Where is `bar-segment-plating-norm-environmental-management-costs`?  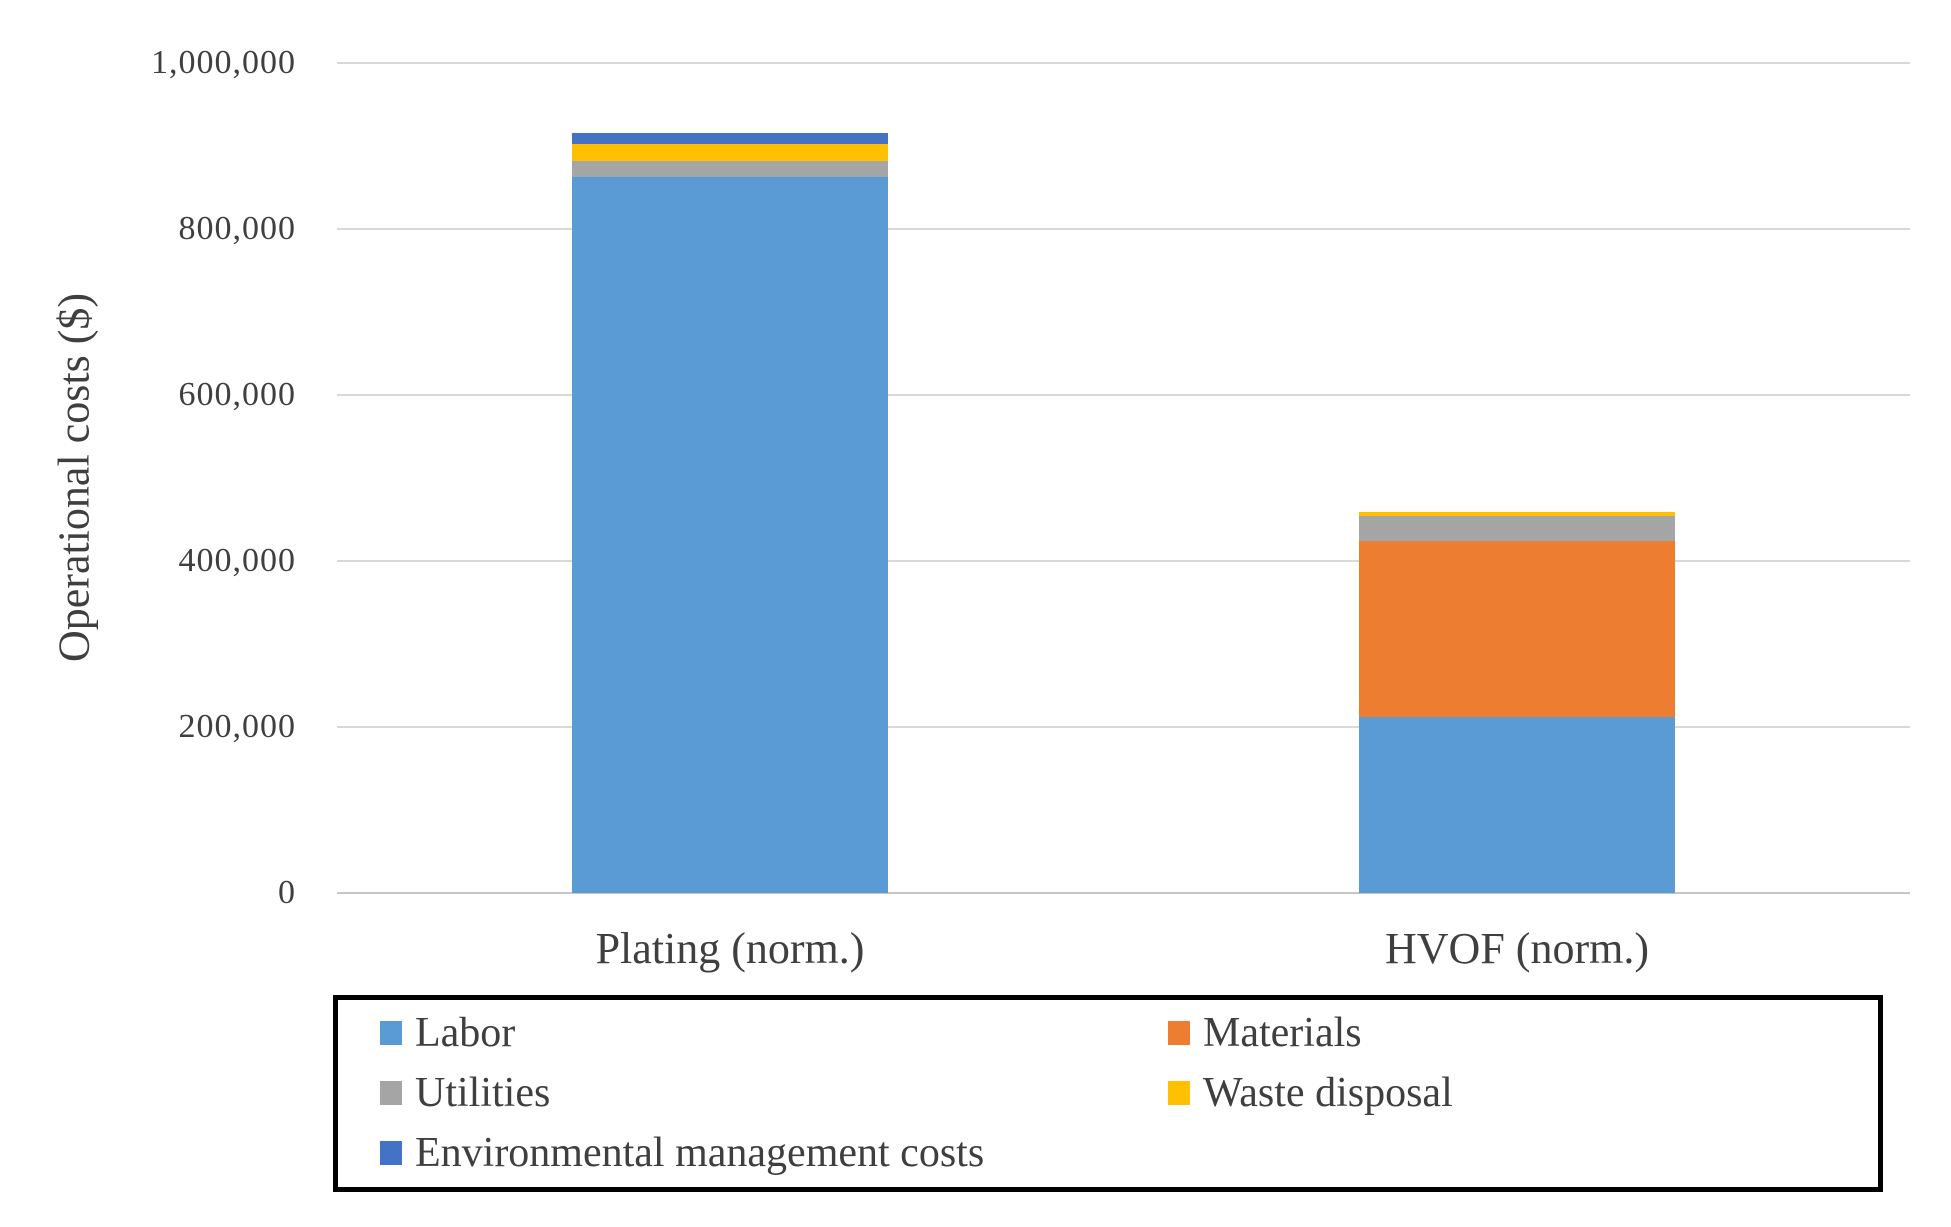 bar-segment-plating-norm-environmental-management-costs is located at coordinates (730, 138).